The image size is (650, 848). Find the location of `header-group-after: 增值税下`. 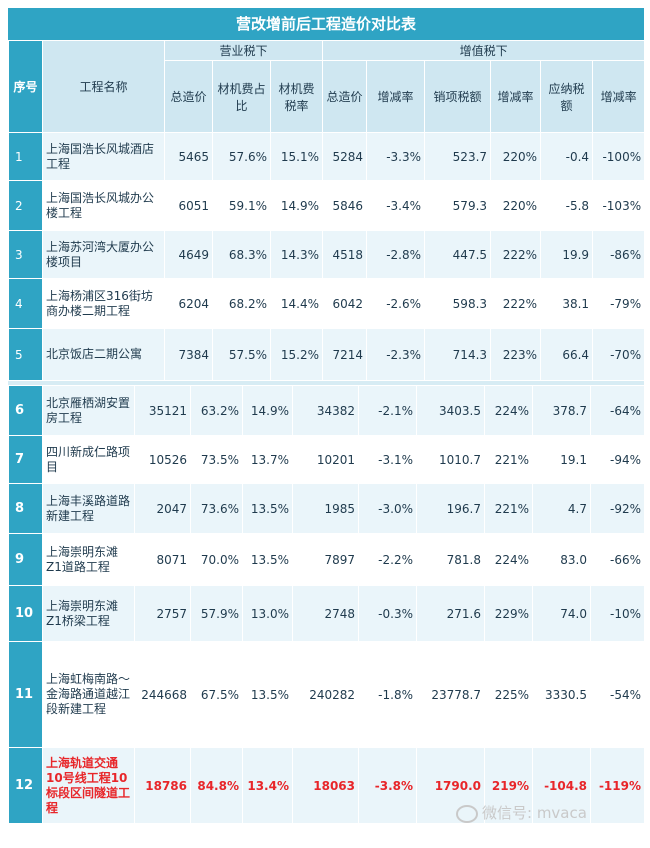

header-group-after: 增值税下 is located at coordinates (484, 50).